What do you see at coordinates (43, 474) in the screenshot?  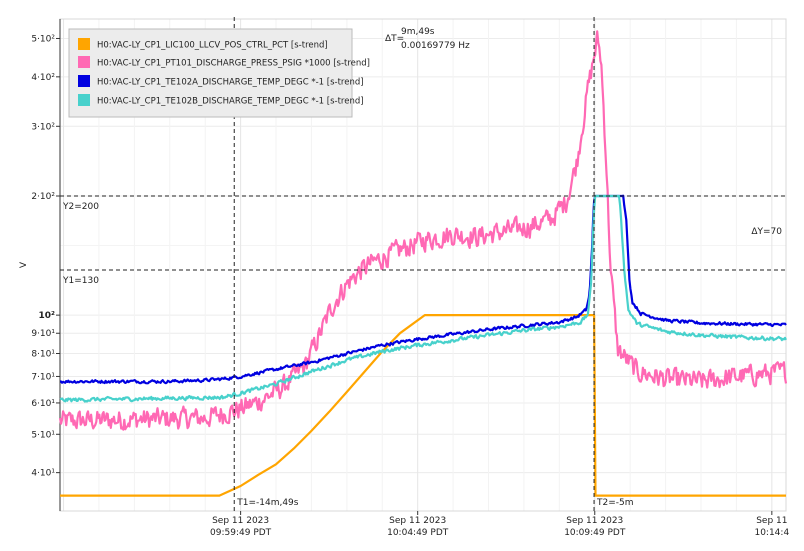 I see `y-tick-label: 4·10¹` at bounding box center [43, 474].